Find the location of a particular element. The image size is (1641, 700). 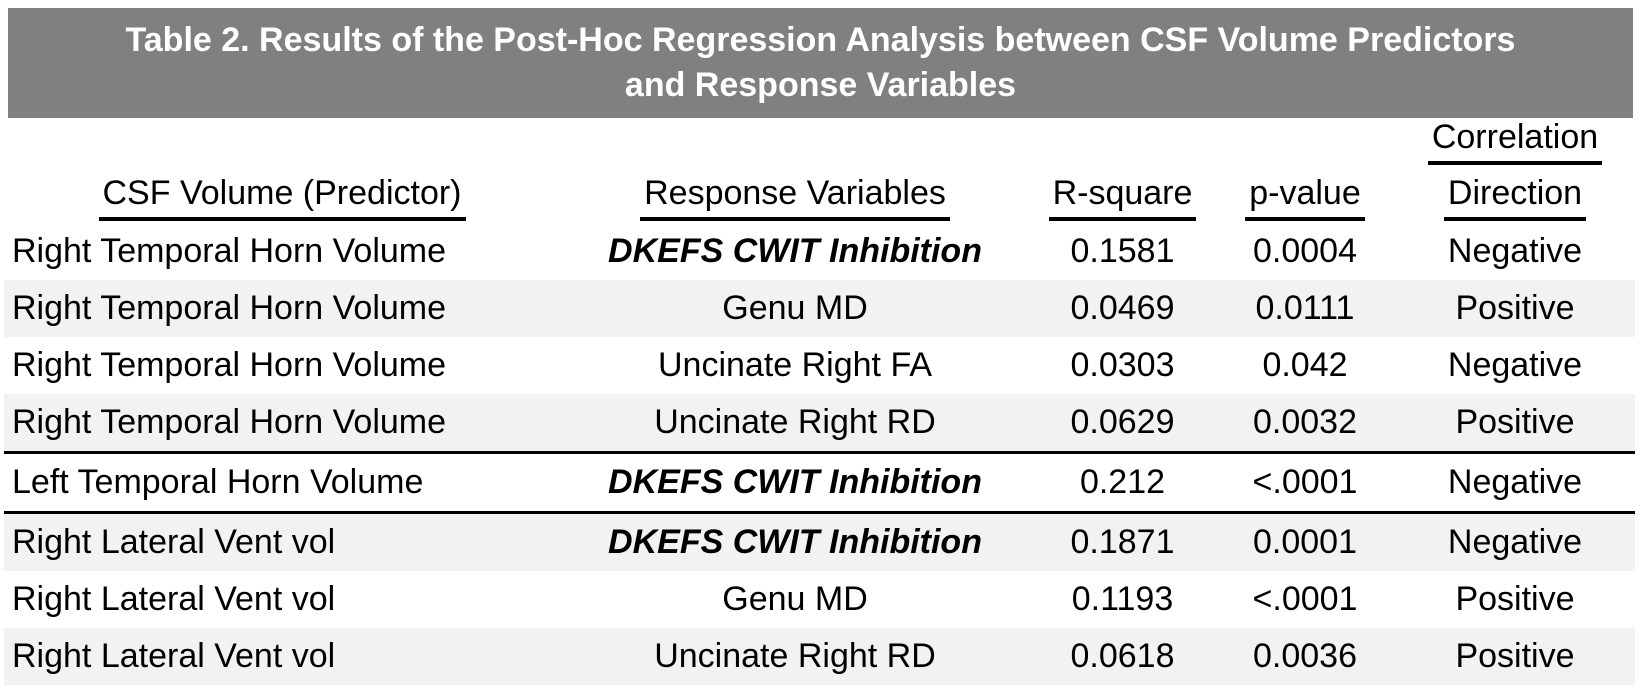

cell-p-value: 0.0001 is located at coordinates (1305, 542).